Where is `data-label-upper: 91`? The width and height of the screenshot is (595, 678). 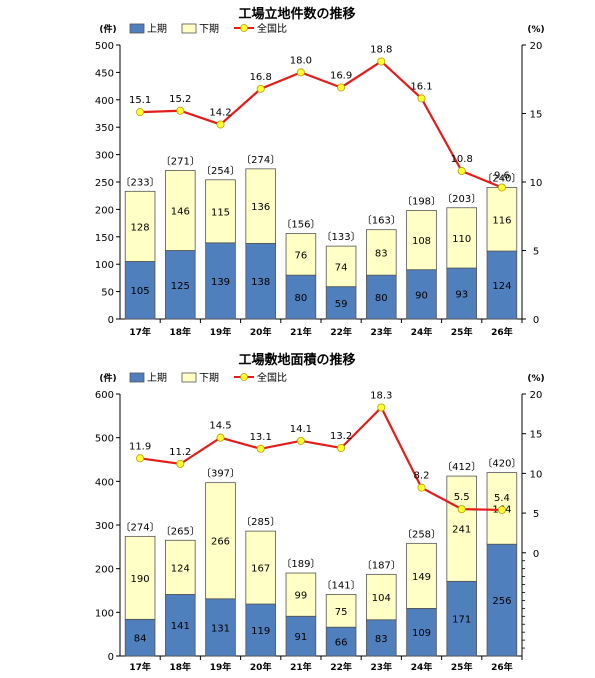
data-label-upper: 91 is located at coordinates (301, 637).